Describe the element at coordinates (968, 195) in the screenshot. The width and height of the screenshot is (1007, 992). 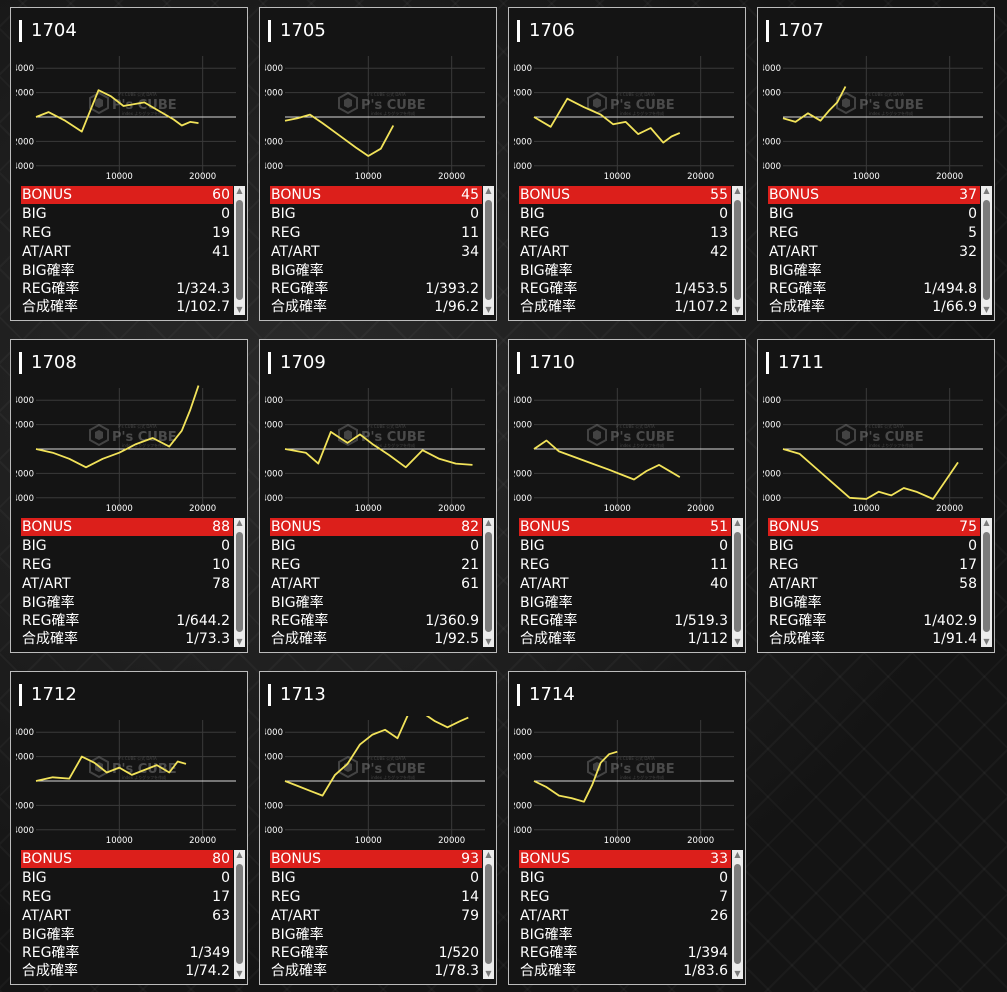
I see `stat-value: 37` at that location.